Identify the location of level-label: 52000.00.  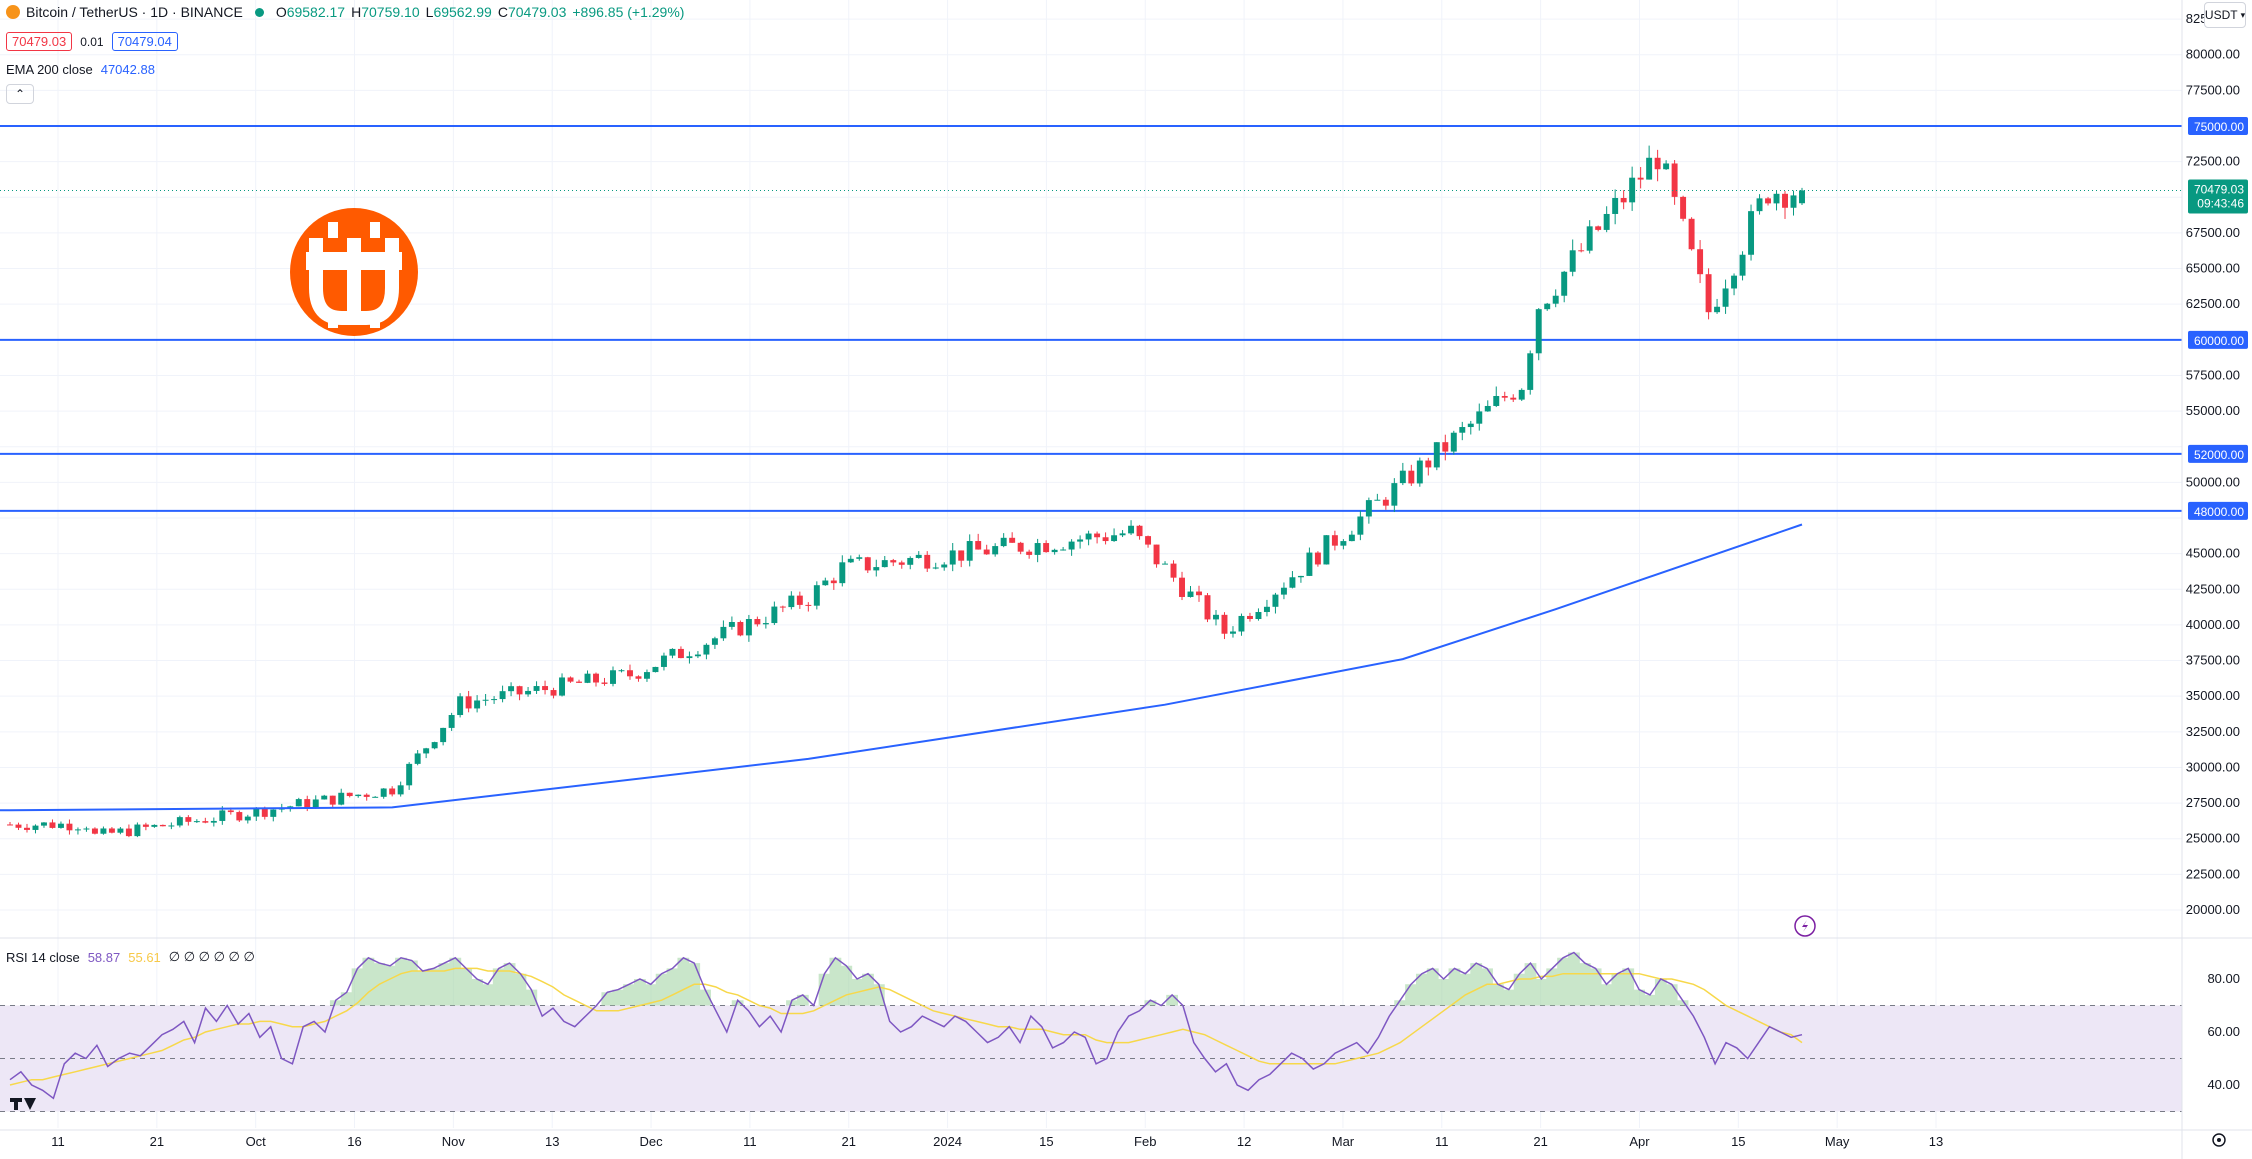
(2219, 455).